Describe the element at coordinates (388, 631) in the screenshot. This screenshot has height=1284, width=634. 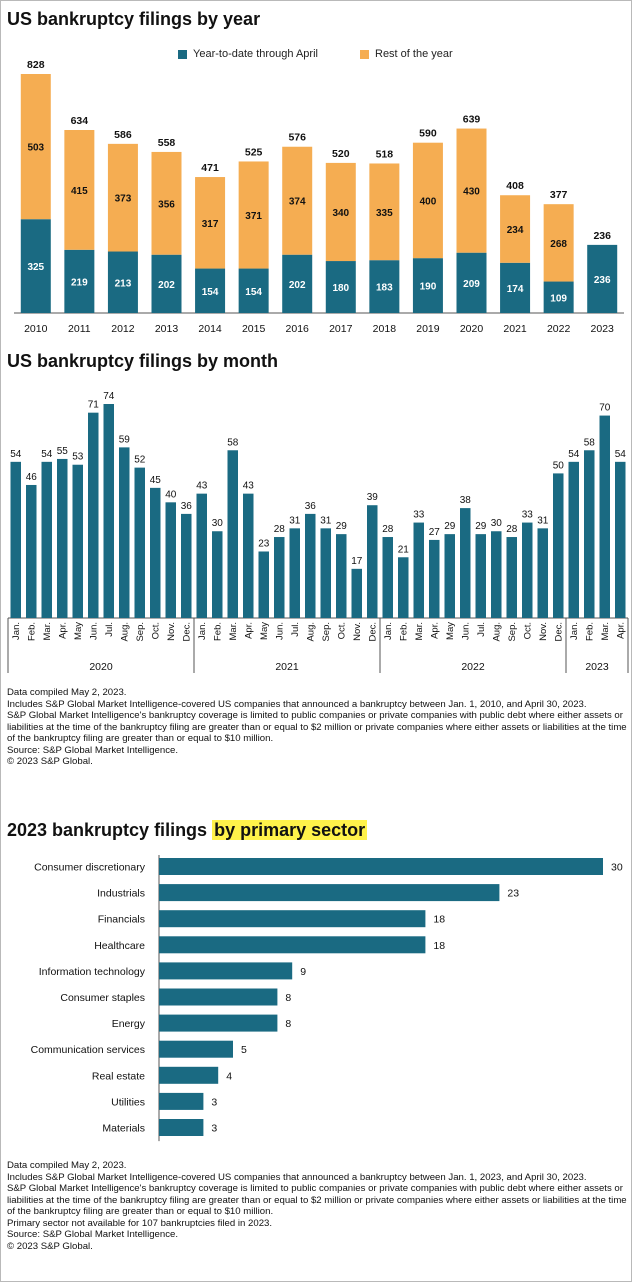
I see `tick-label-month-24: Jan.` at that location.